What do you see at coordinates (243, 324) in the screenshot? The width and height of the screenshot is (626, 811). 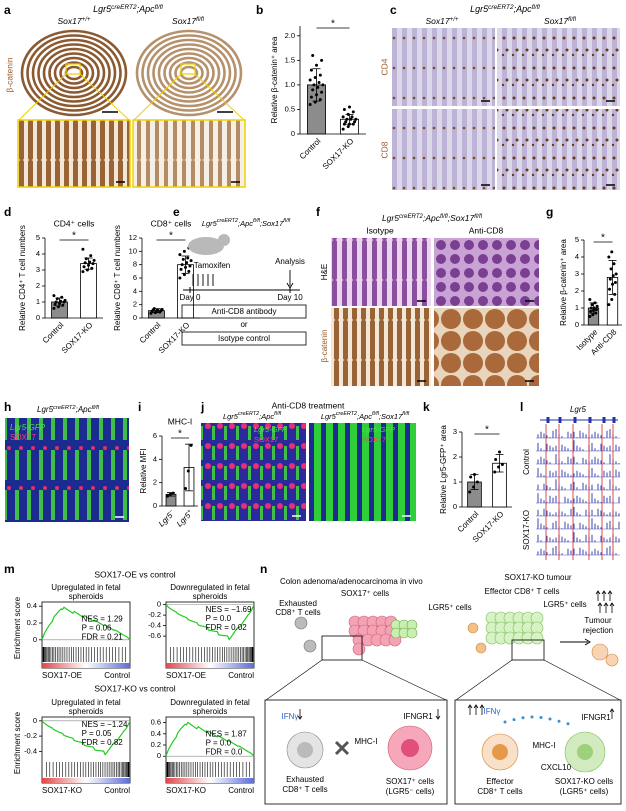 I see `label: or` at bounding box center [243, 324].